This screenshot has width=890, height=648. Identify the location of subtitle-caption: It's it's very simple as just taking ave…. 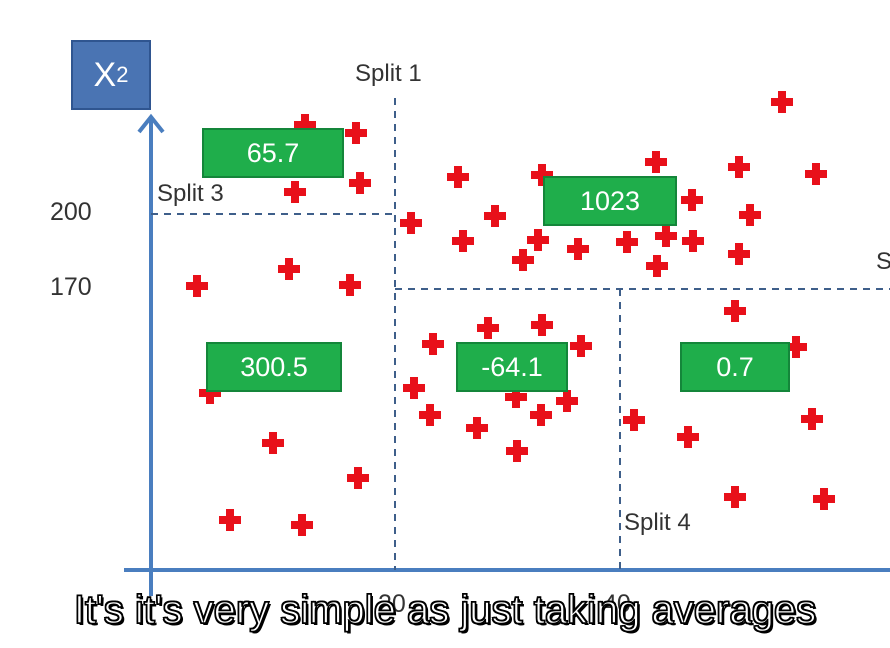
(445, 609).